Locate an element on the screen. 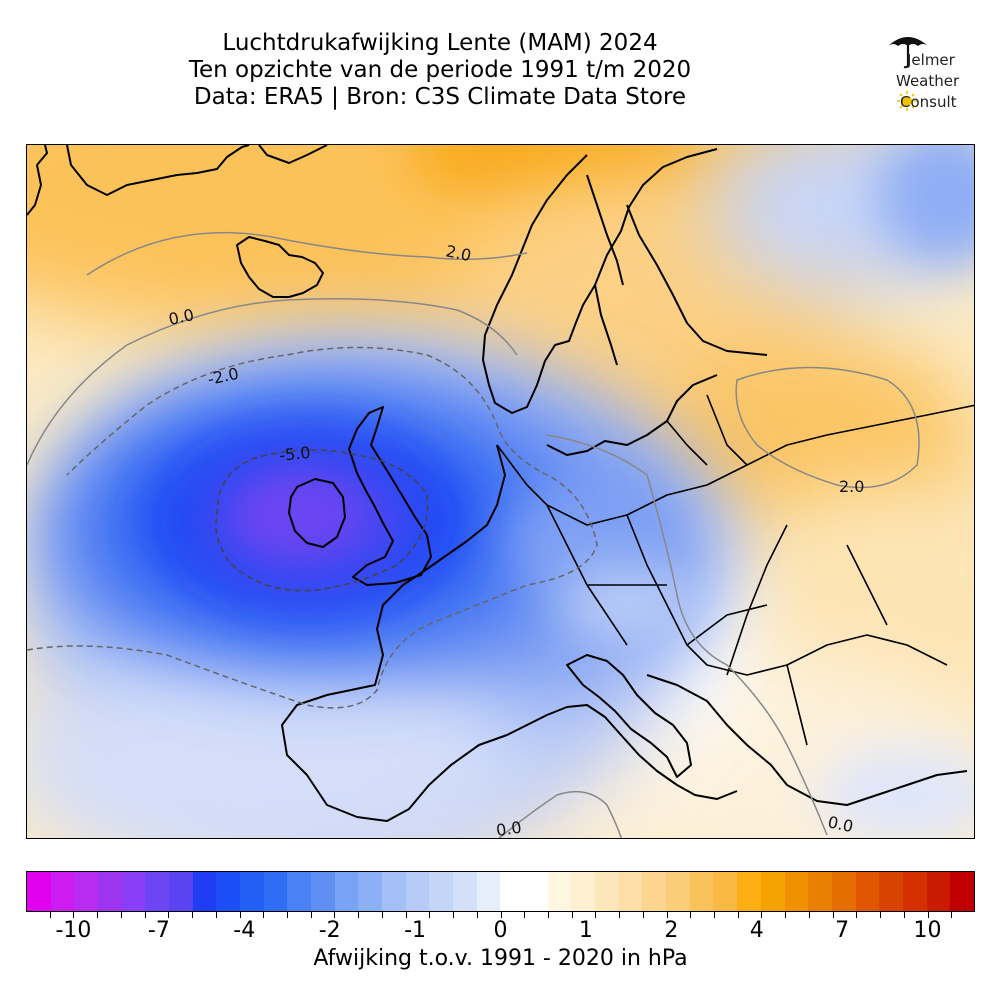  contour-label-zero-west: 0.0 is located at coordinates (181, 317).